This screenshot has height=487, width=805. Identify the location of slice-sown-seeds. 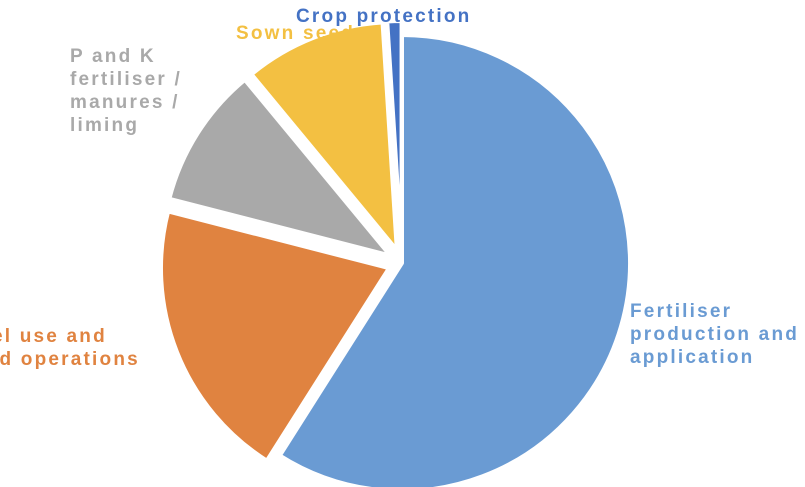
(324, 136).